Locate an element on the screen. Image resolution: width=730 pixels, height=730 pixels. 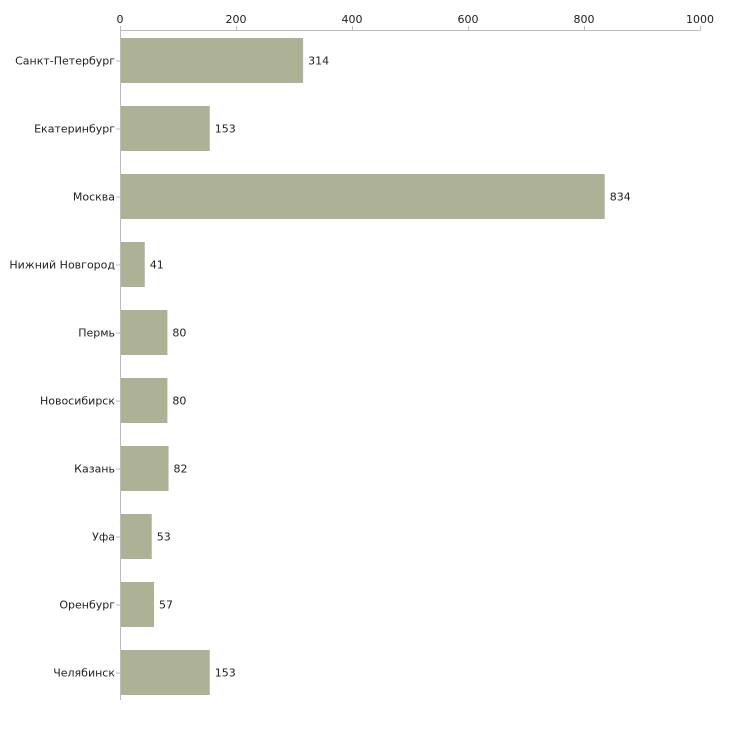
category-label: Санкт-Петербург is located at coordinates (65, 61).